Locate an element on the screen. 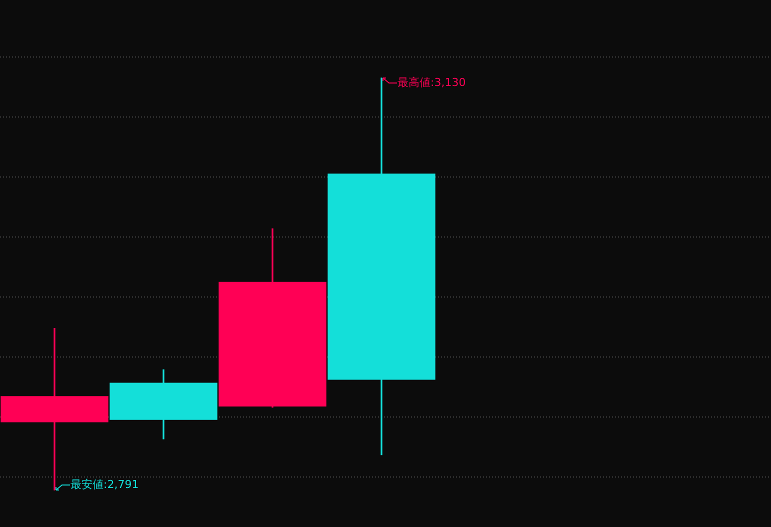  annotation: 最高値:3,130 is located at coordinates (432, 82).